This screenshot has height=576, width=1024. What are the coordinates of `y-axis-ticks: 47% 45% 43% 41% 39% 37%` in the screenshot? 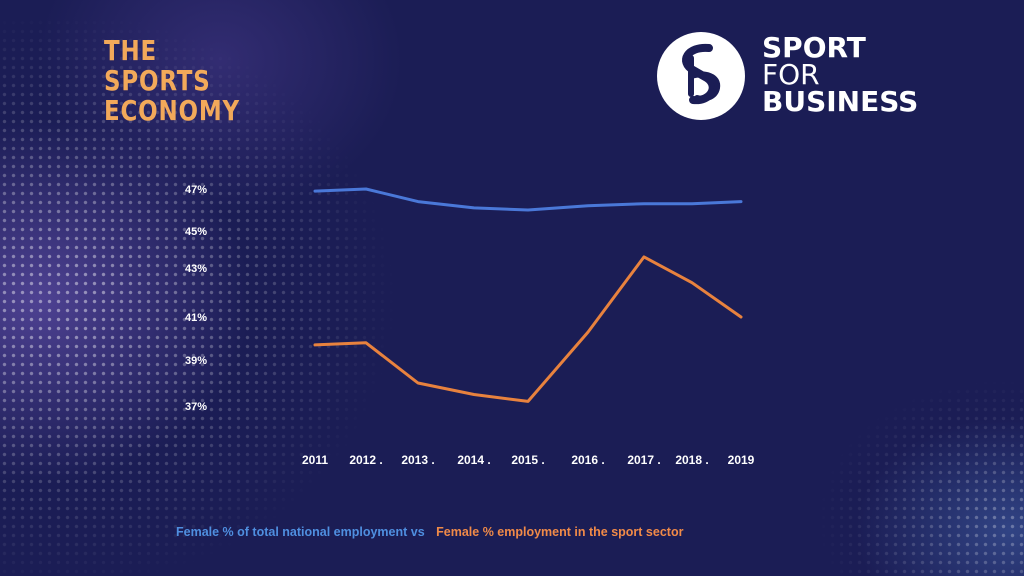 It's located at (196, 298).